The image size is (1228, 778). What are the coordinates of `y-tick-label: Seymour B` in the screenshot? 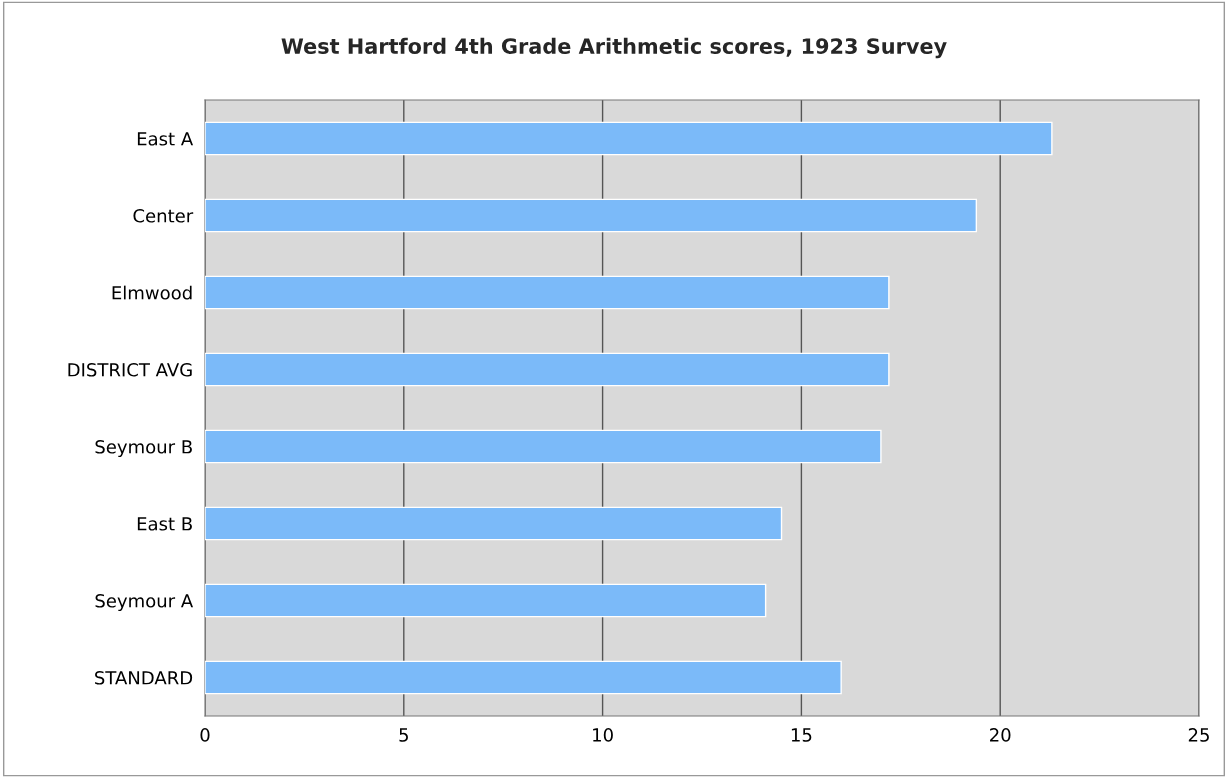 It's located at (143, 448).